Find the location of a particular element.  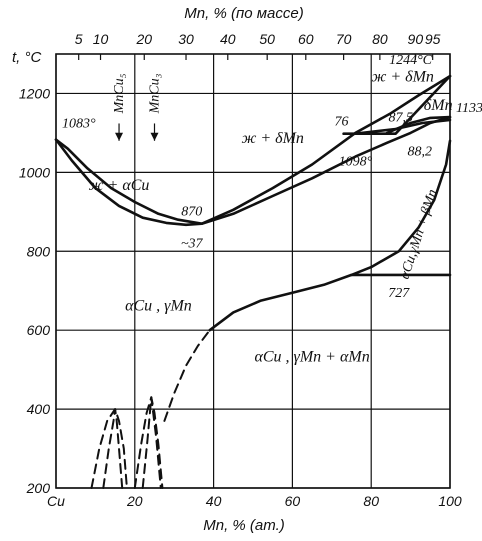

point-label: 1133 is located at coordinates (469, 108).